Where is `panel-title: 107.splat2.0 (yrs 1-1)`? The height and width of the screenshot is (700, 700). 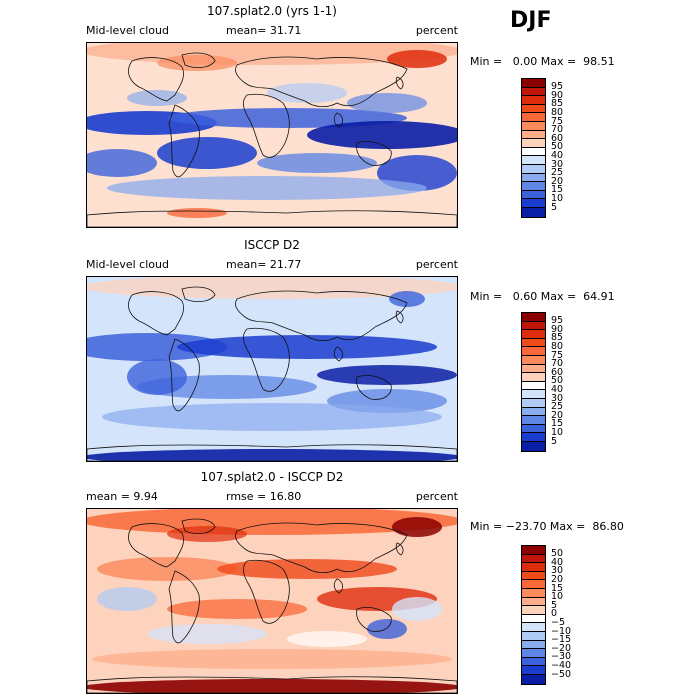
panel-title: 107.splat2.0 (yrs 1-1) is located at coordinates (272, 11).